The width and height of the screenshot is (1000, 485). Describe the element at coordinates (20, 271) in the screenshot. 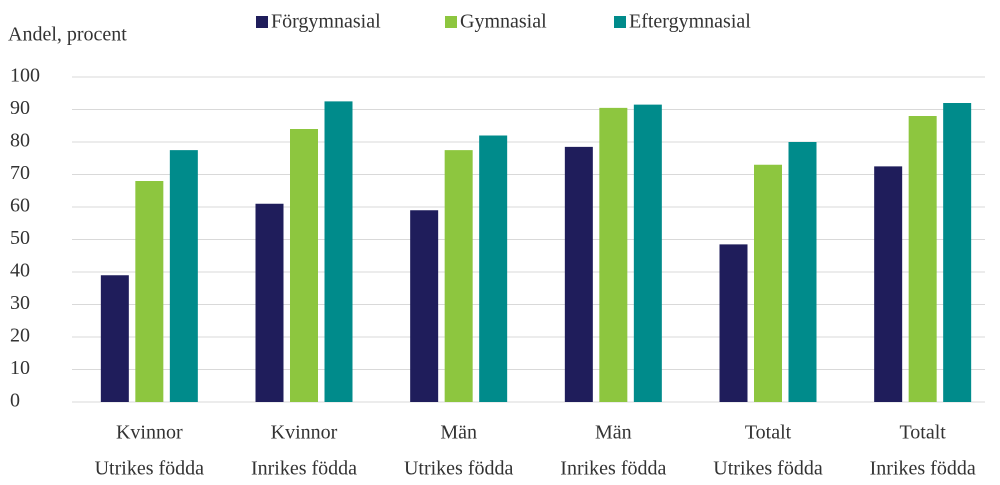

I see `y-tick-label: 40` at that location.